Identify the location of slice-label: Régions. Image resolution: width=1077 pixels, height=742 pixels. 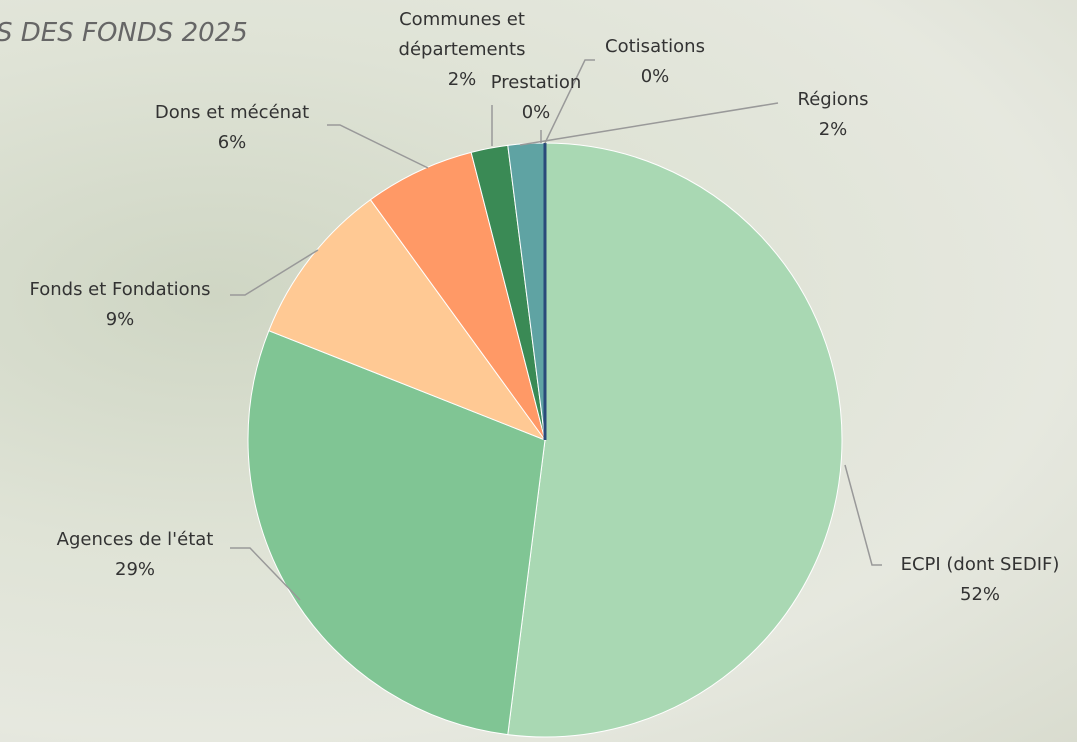
(833, 99).